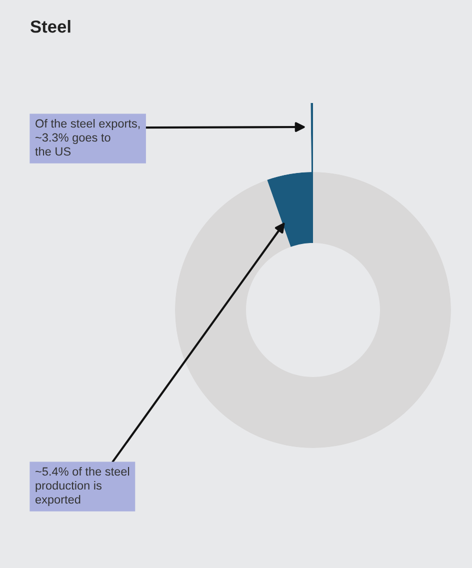 This screenshot has width=472, height=568. What do you see at coordinates (87, 137) in the screenshot?
I see `text: Of the steel exports, ~3.3% goes to the US` at bounding box center [87, 137].